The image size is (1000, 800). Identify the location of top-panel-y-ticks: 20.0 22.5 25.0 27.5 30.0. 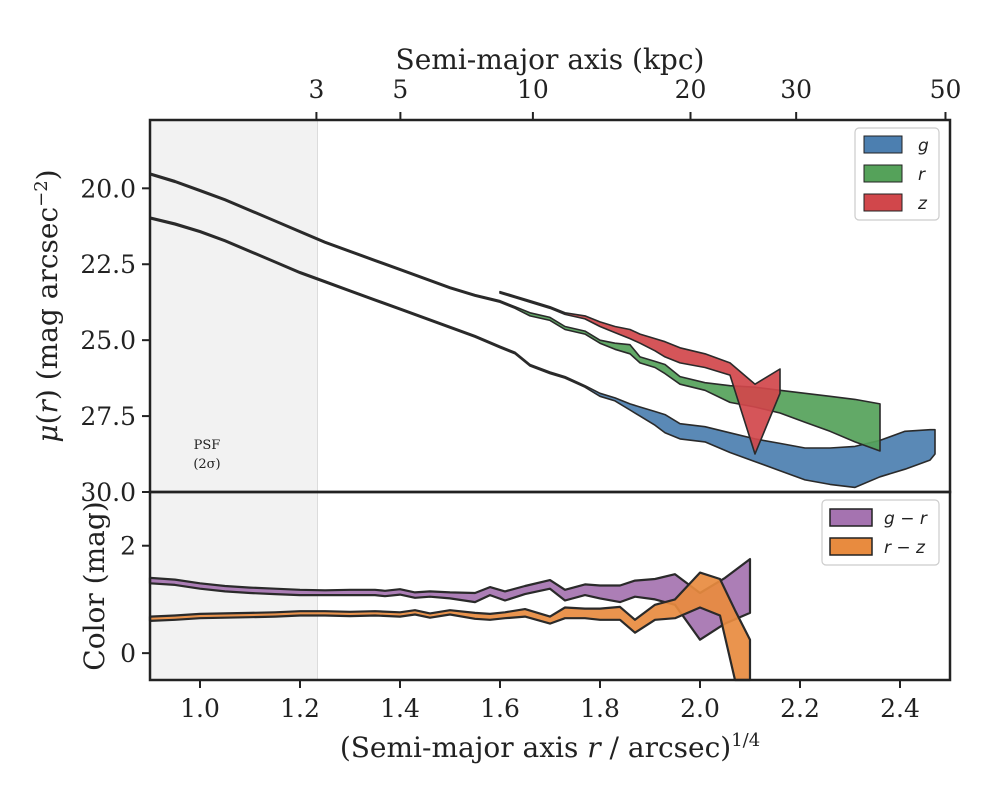
(115, 340).